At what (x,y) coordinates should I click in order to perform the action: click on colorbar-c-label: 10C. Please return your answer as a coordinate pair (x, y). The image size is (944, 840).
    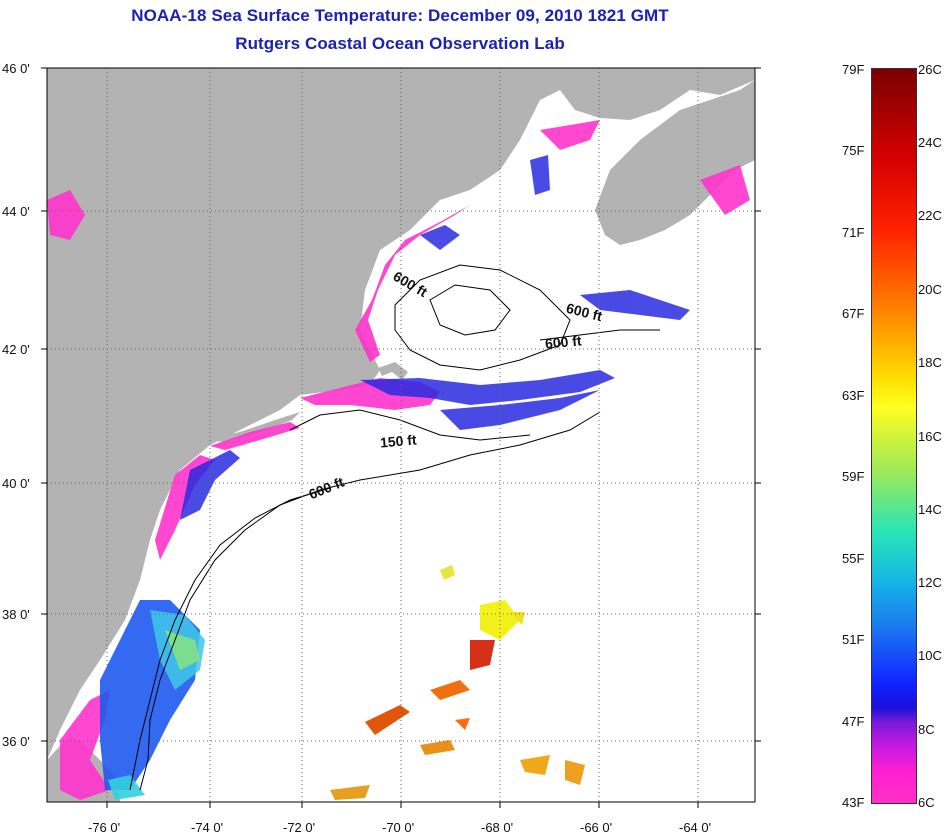
    Looking at the image, I should click on (930, 655).